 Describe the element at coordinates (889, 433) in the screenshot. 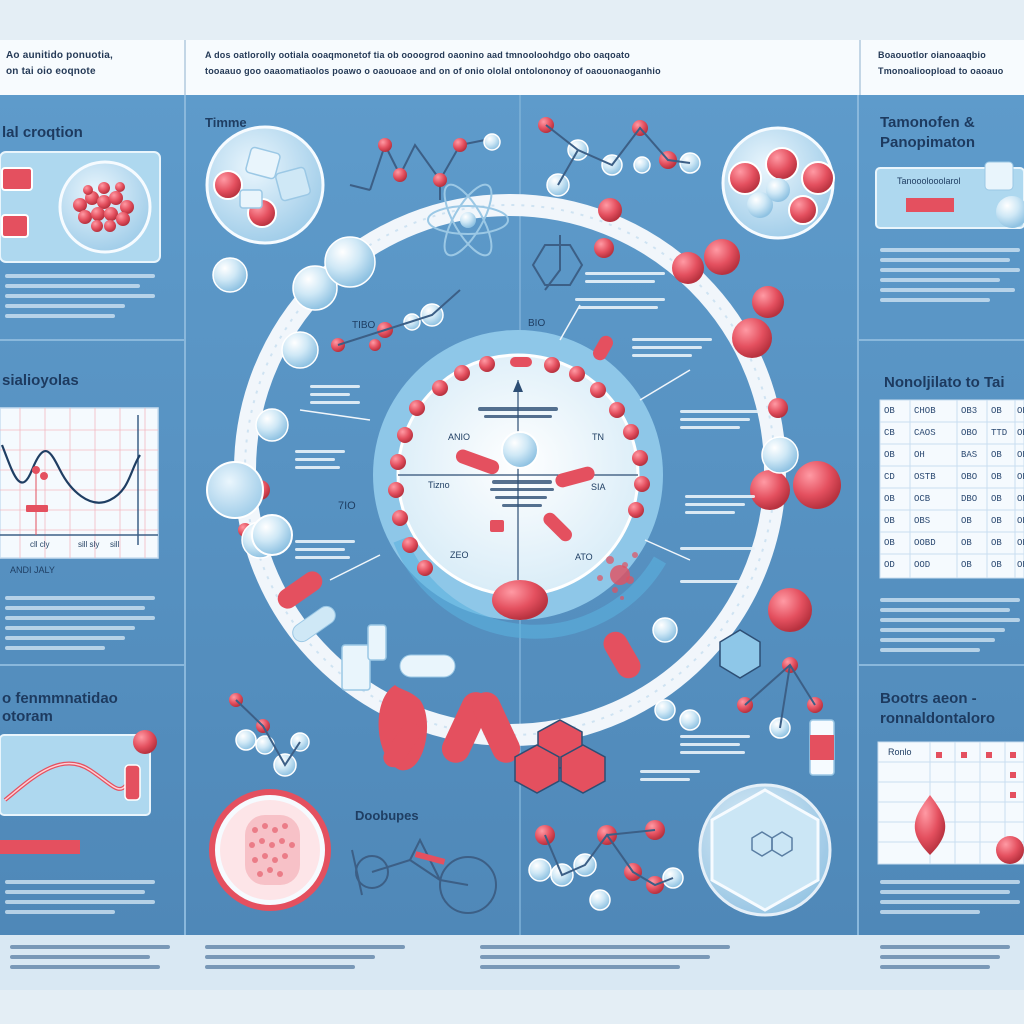

I see `table-cell: CB` at that location.